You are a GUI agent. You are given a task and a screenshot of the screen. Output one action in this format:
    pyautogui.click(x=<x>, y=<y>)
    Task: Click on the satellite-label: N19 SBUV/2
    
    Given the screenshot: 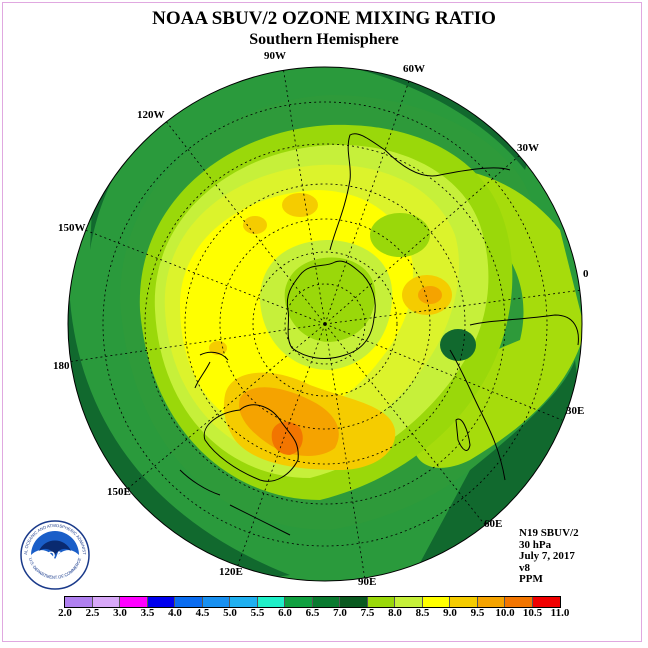 What is the action you would take?
    pyautogui.click(x=549, y=533)
    